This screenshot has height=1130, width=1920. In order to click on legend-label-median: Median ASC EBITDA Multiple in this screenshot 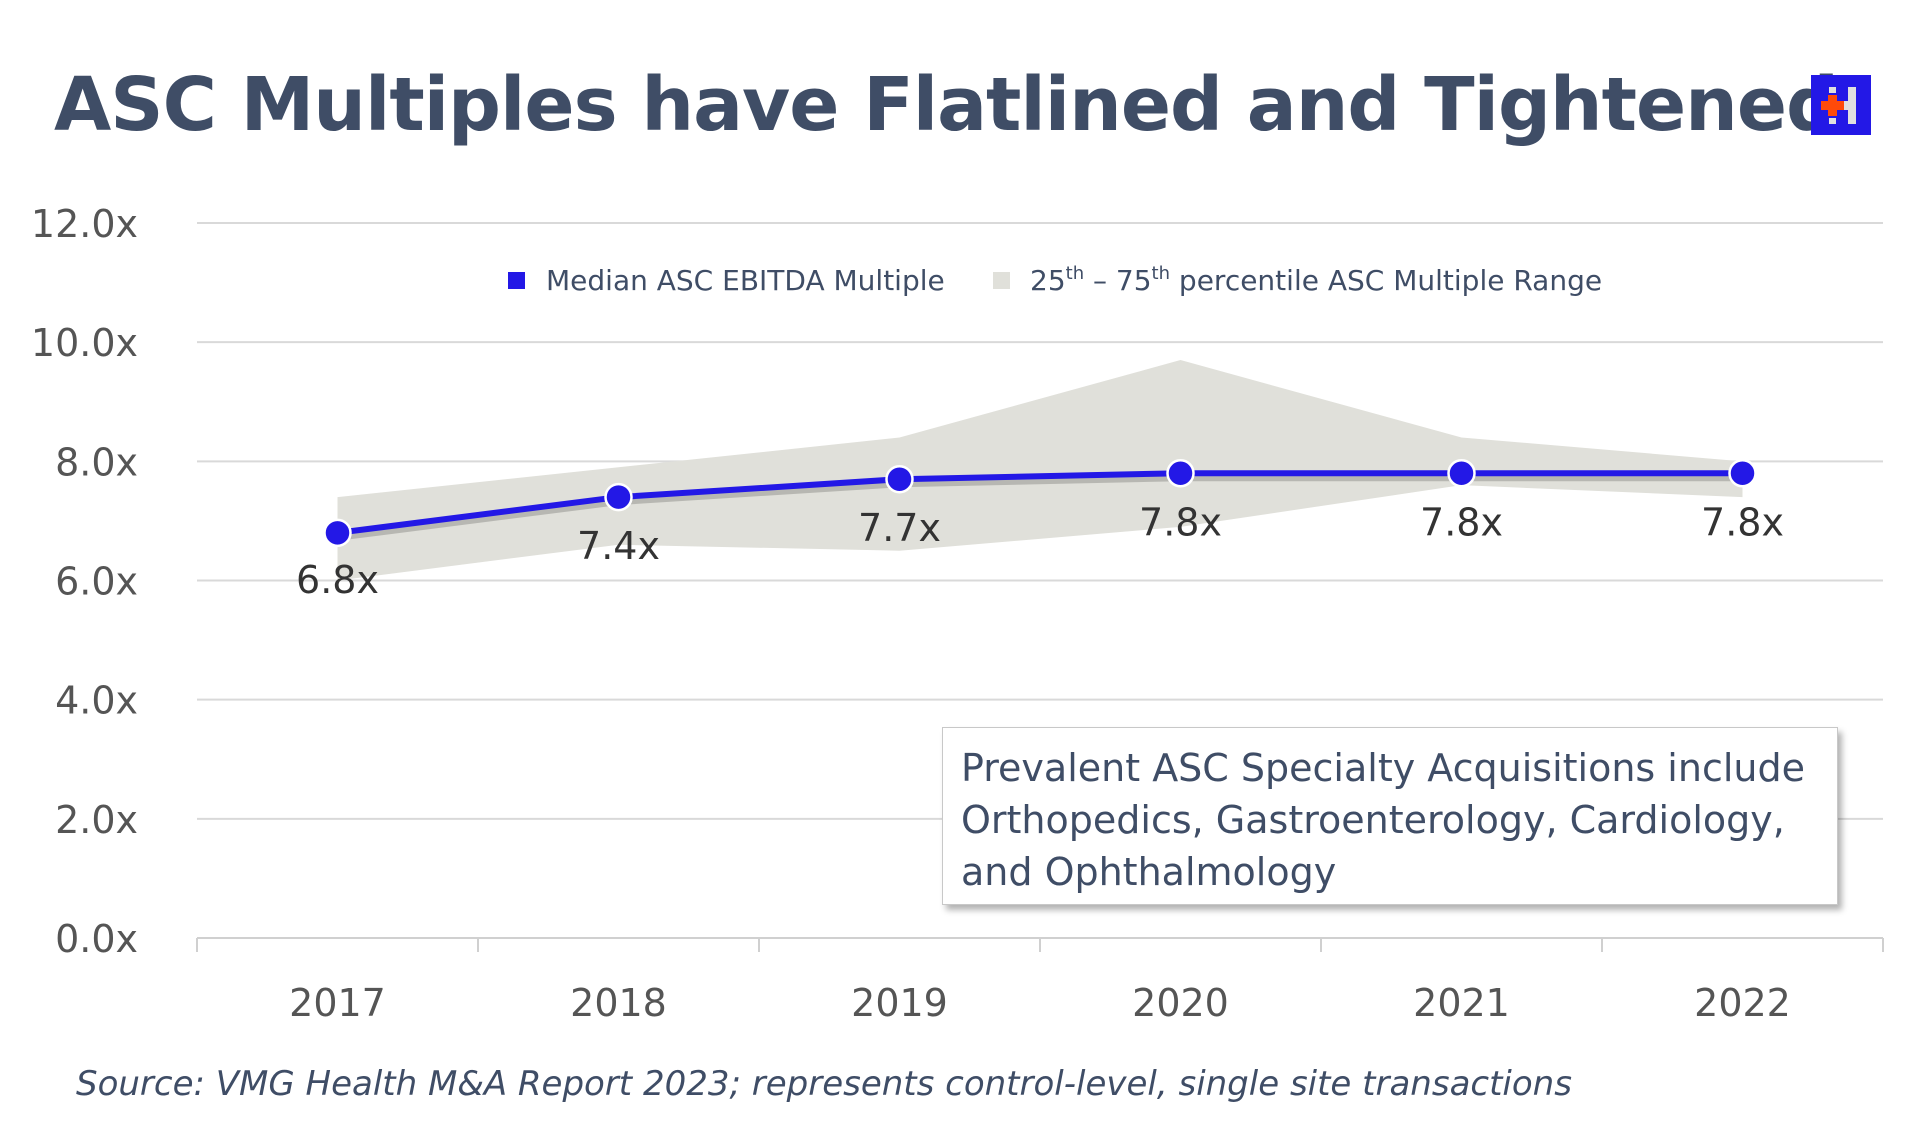, I will do `click(745, 280)`.